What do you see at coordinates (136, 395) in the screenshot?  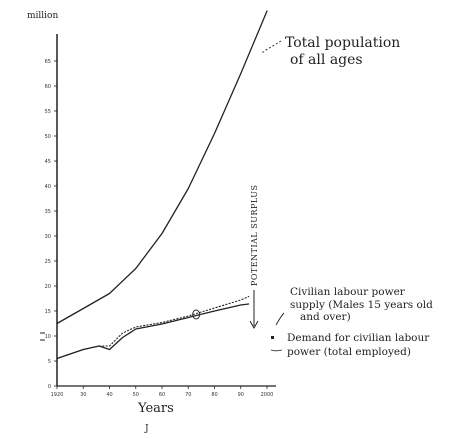 I see `x-tick-label: 50` at bounding box center [136, 395].